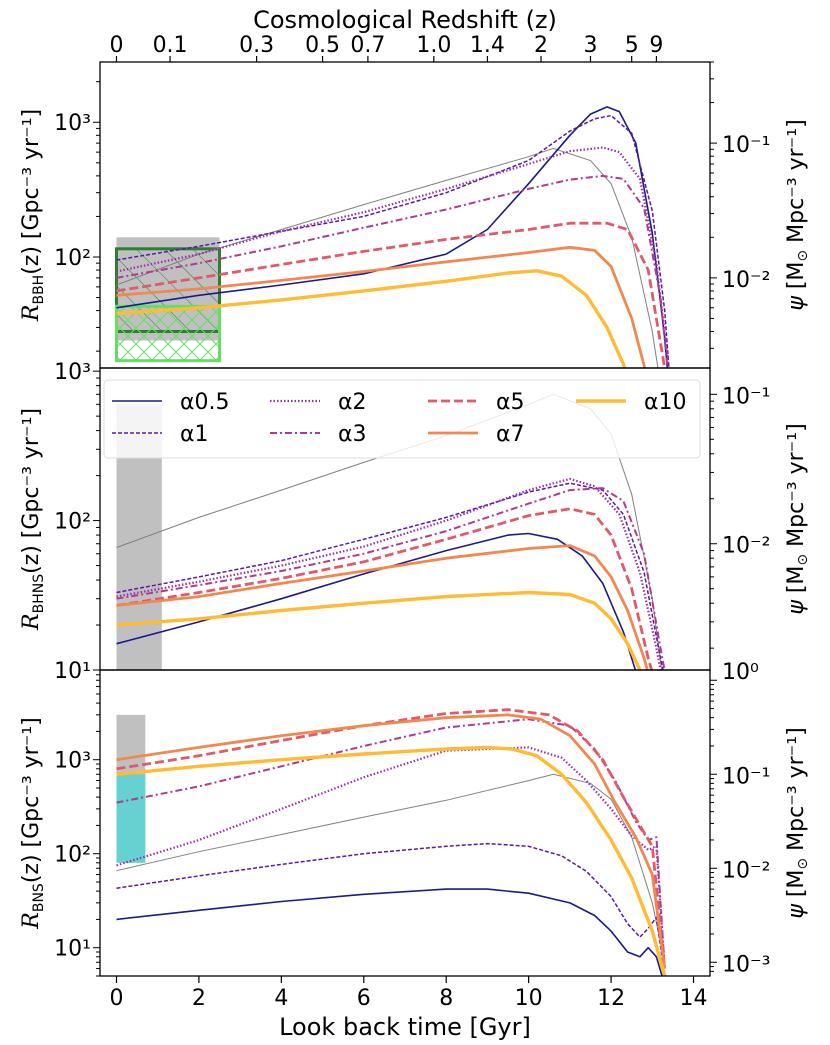 The width and height of the screenshot is (830, 1045). I want to click on legend-label: α10, so click(665, 402).